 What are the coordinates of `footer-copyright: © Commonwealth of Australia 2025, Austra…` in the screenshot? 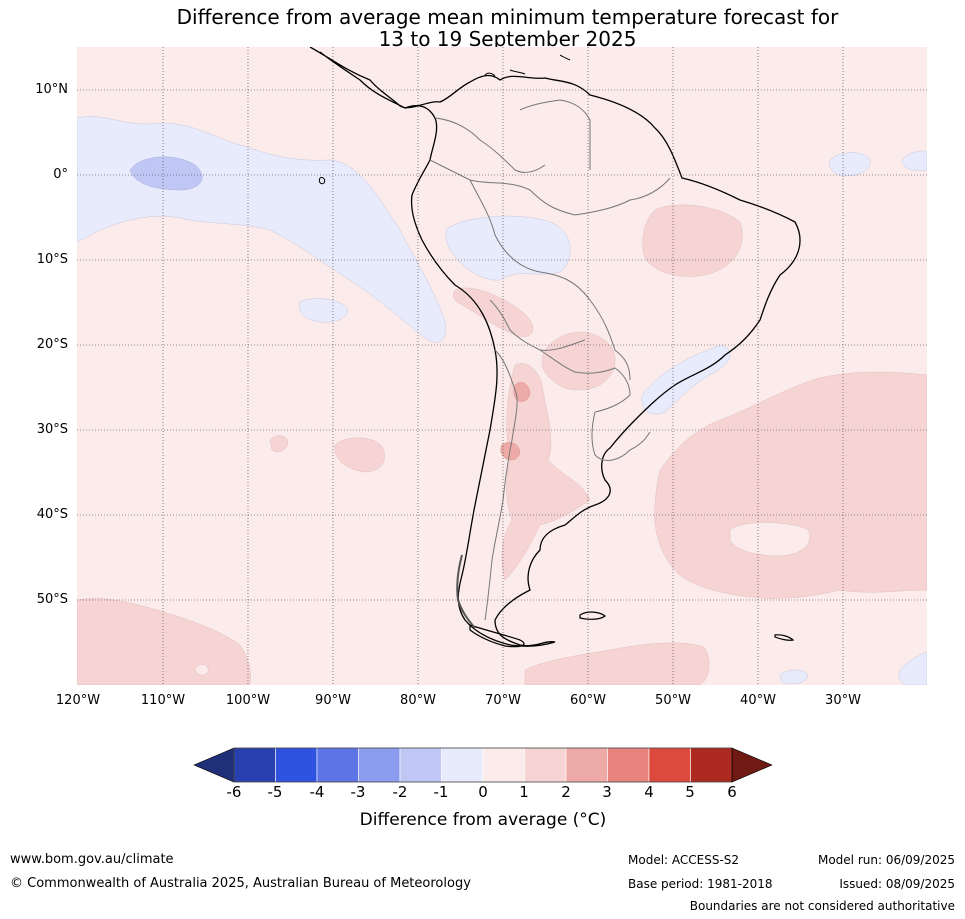 It's located at (240, 883).